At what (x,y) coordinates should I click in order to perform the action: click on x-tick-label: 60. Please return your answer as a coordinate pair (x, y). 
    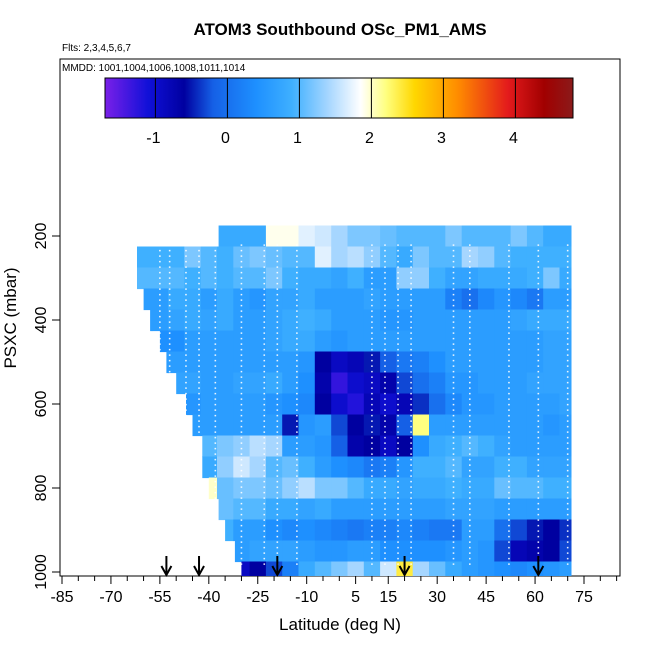
    Looking at the image, I should click on (535, 597).